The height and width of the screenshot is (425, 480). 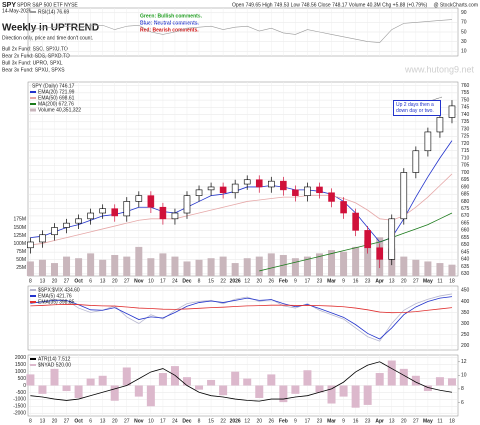 What do you see at coordinates (379, 421) in the screenshot?
I see `x-tick-label: Apr` at bounding box center [379, 421].